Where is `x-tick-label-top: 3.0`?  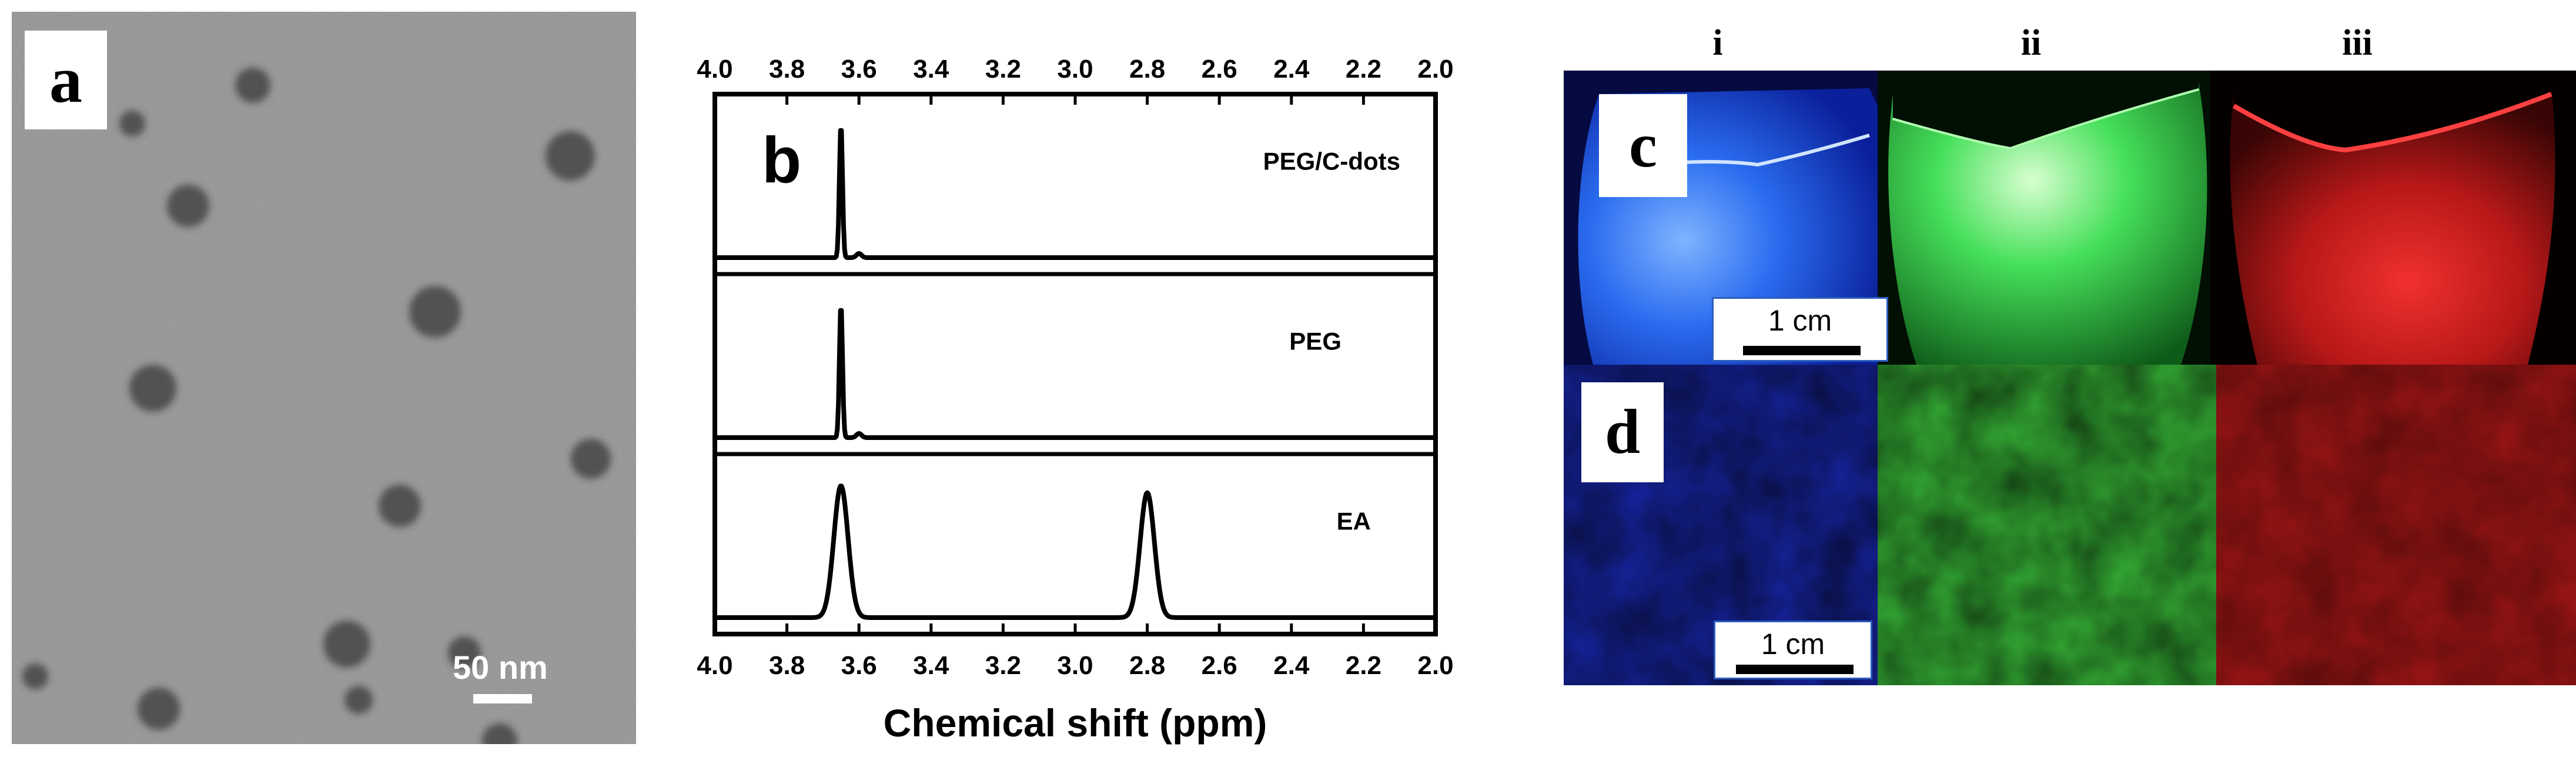
x-tick-label-top: 3.0 is located at coordinates (1075, 69).